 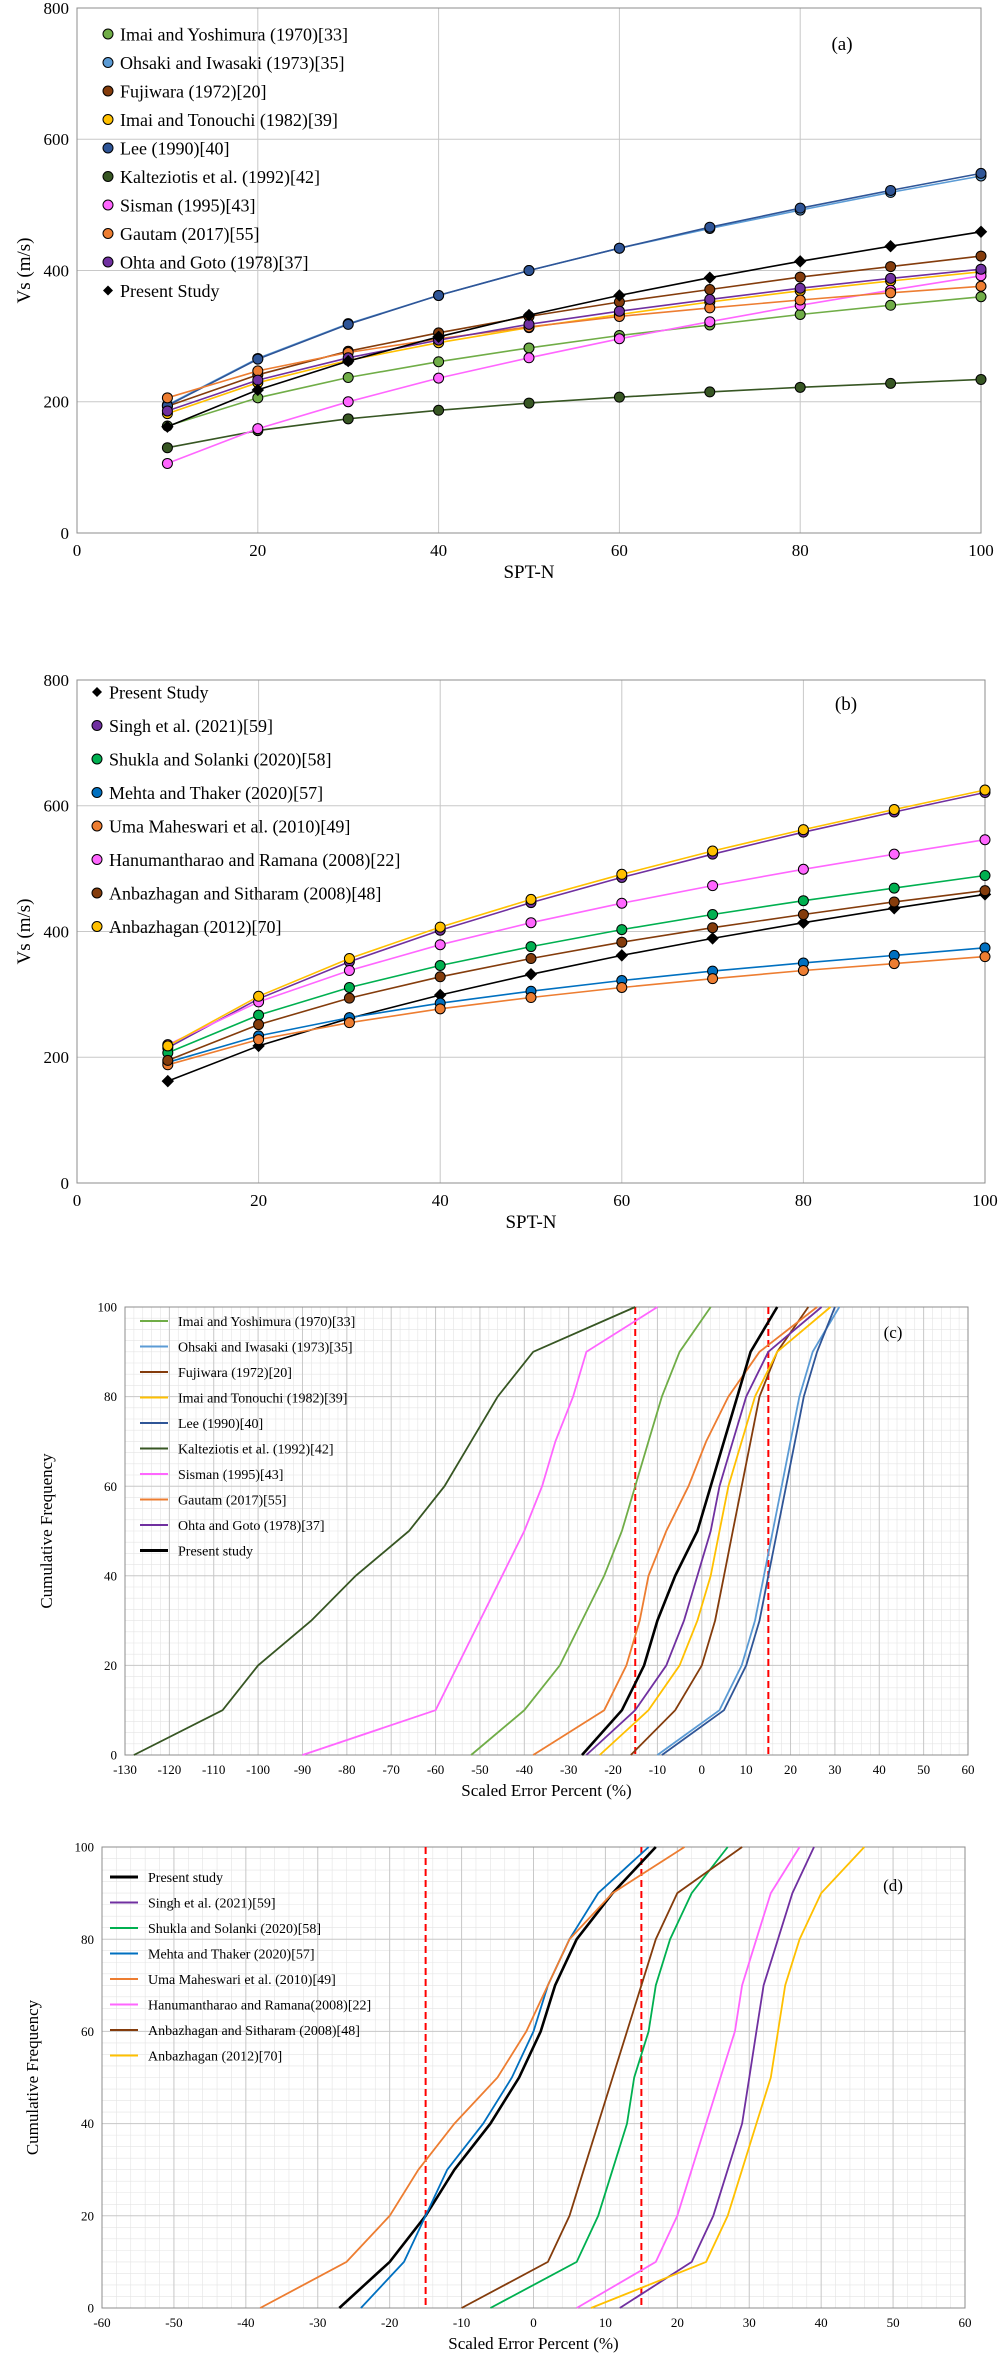 What do you see at coordinates (150, 692) in the screenshot?
I see `legend-item: Present Study` at bounding box center [150, 692].